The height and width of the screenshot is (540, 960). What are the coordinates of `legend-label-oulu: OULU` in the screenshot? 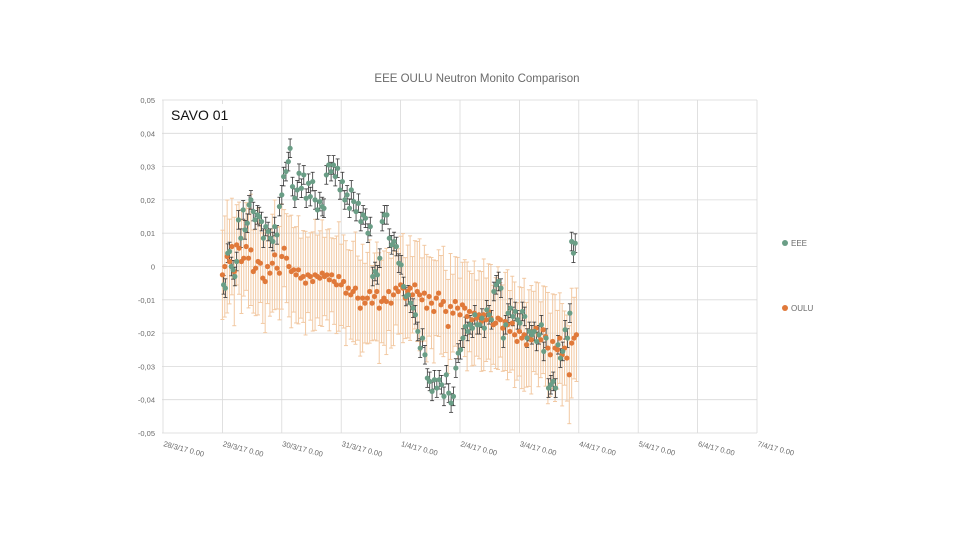 It's located at (802, 308).